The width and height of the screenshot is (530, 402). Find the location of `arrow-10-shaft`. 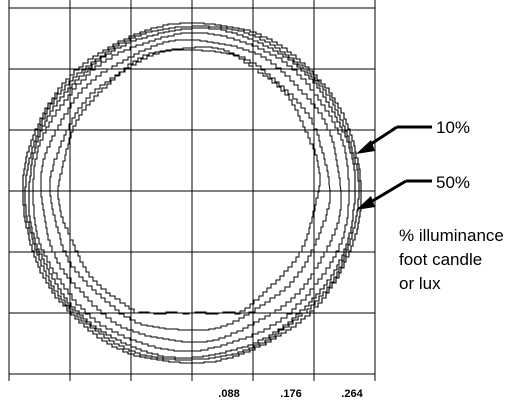

arrow-10-shaft is located at coordinates (382, 136).